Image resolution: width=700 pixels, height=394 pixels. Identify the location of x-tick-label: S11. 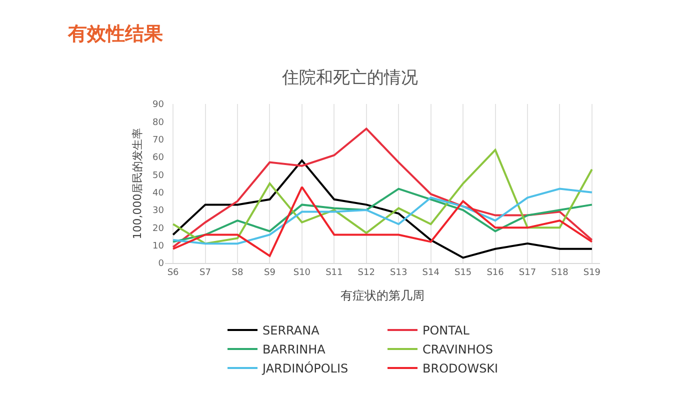
(334, 273).